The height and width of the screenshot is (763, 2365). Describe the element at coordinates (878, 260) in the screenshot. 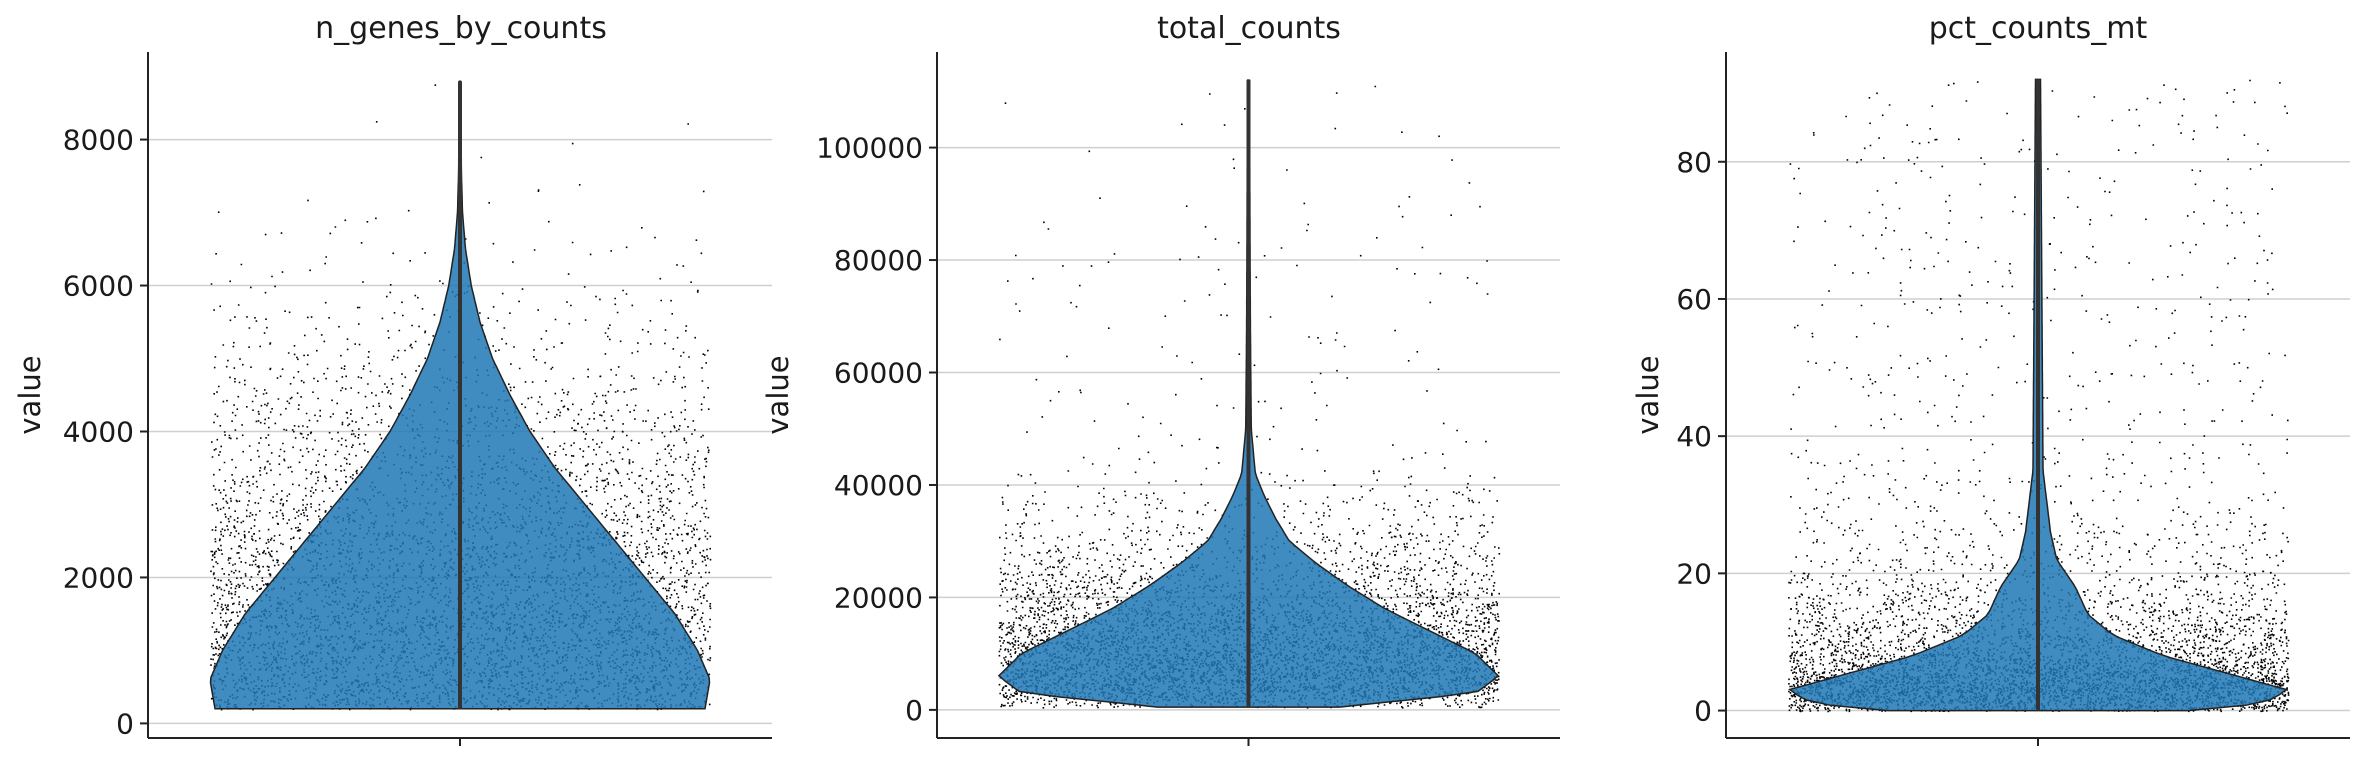

I see `y-tick-label: 80000` at that location.